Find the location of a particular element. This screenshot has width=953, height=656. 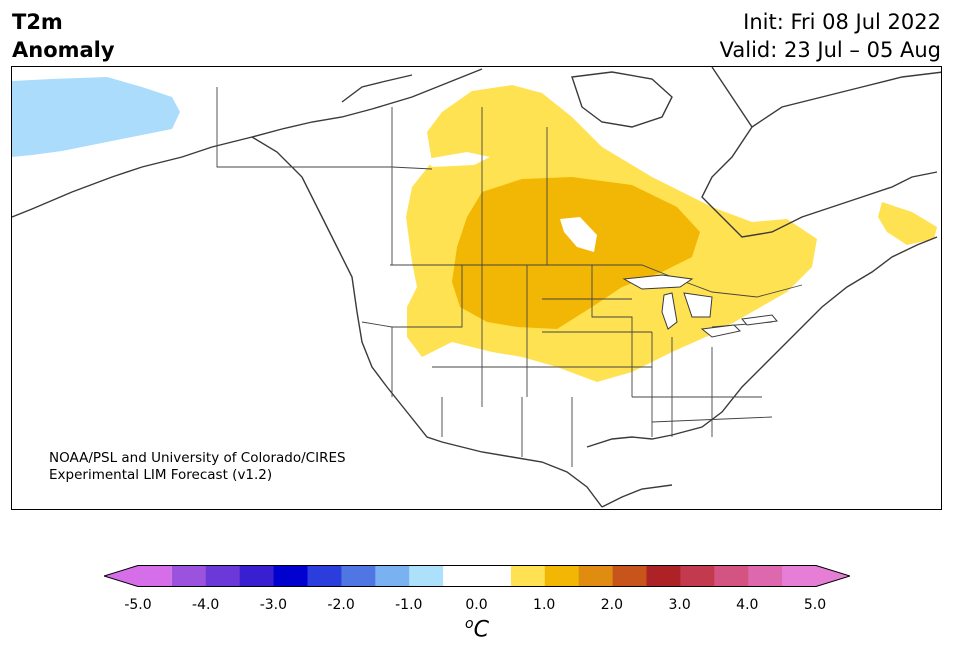

title-block: T2m Anomaly is located at coordinates (63, 36).